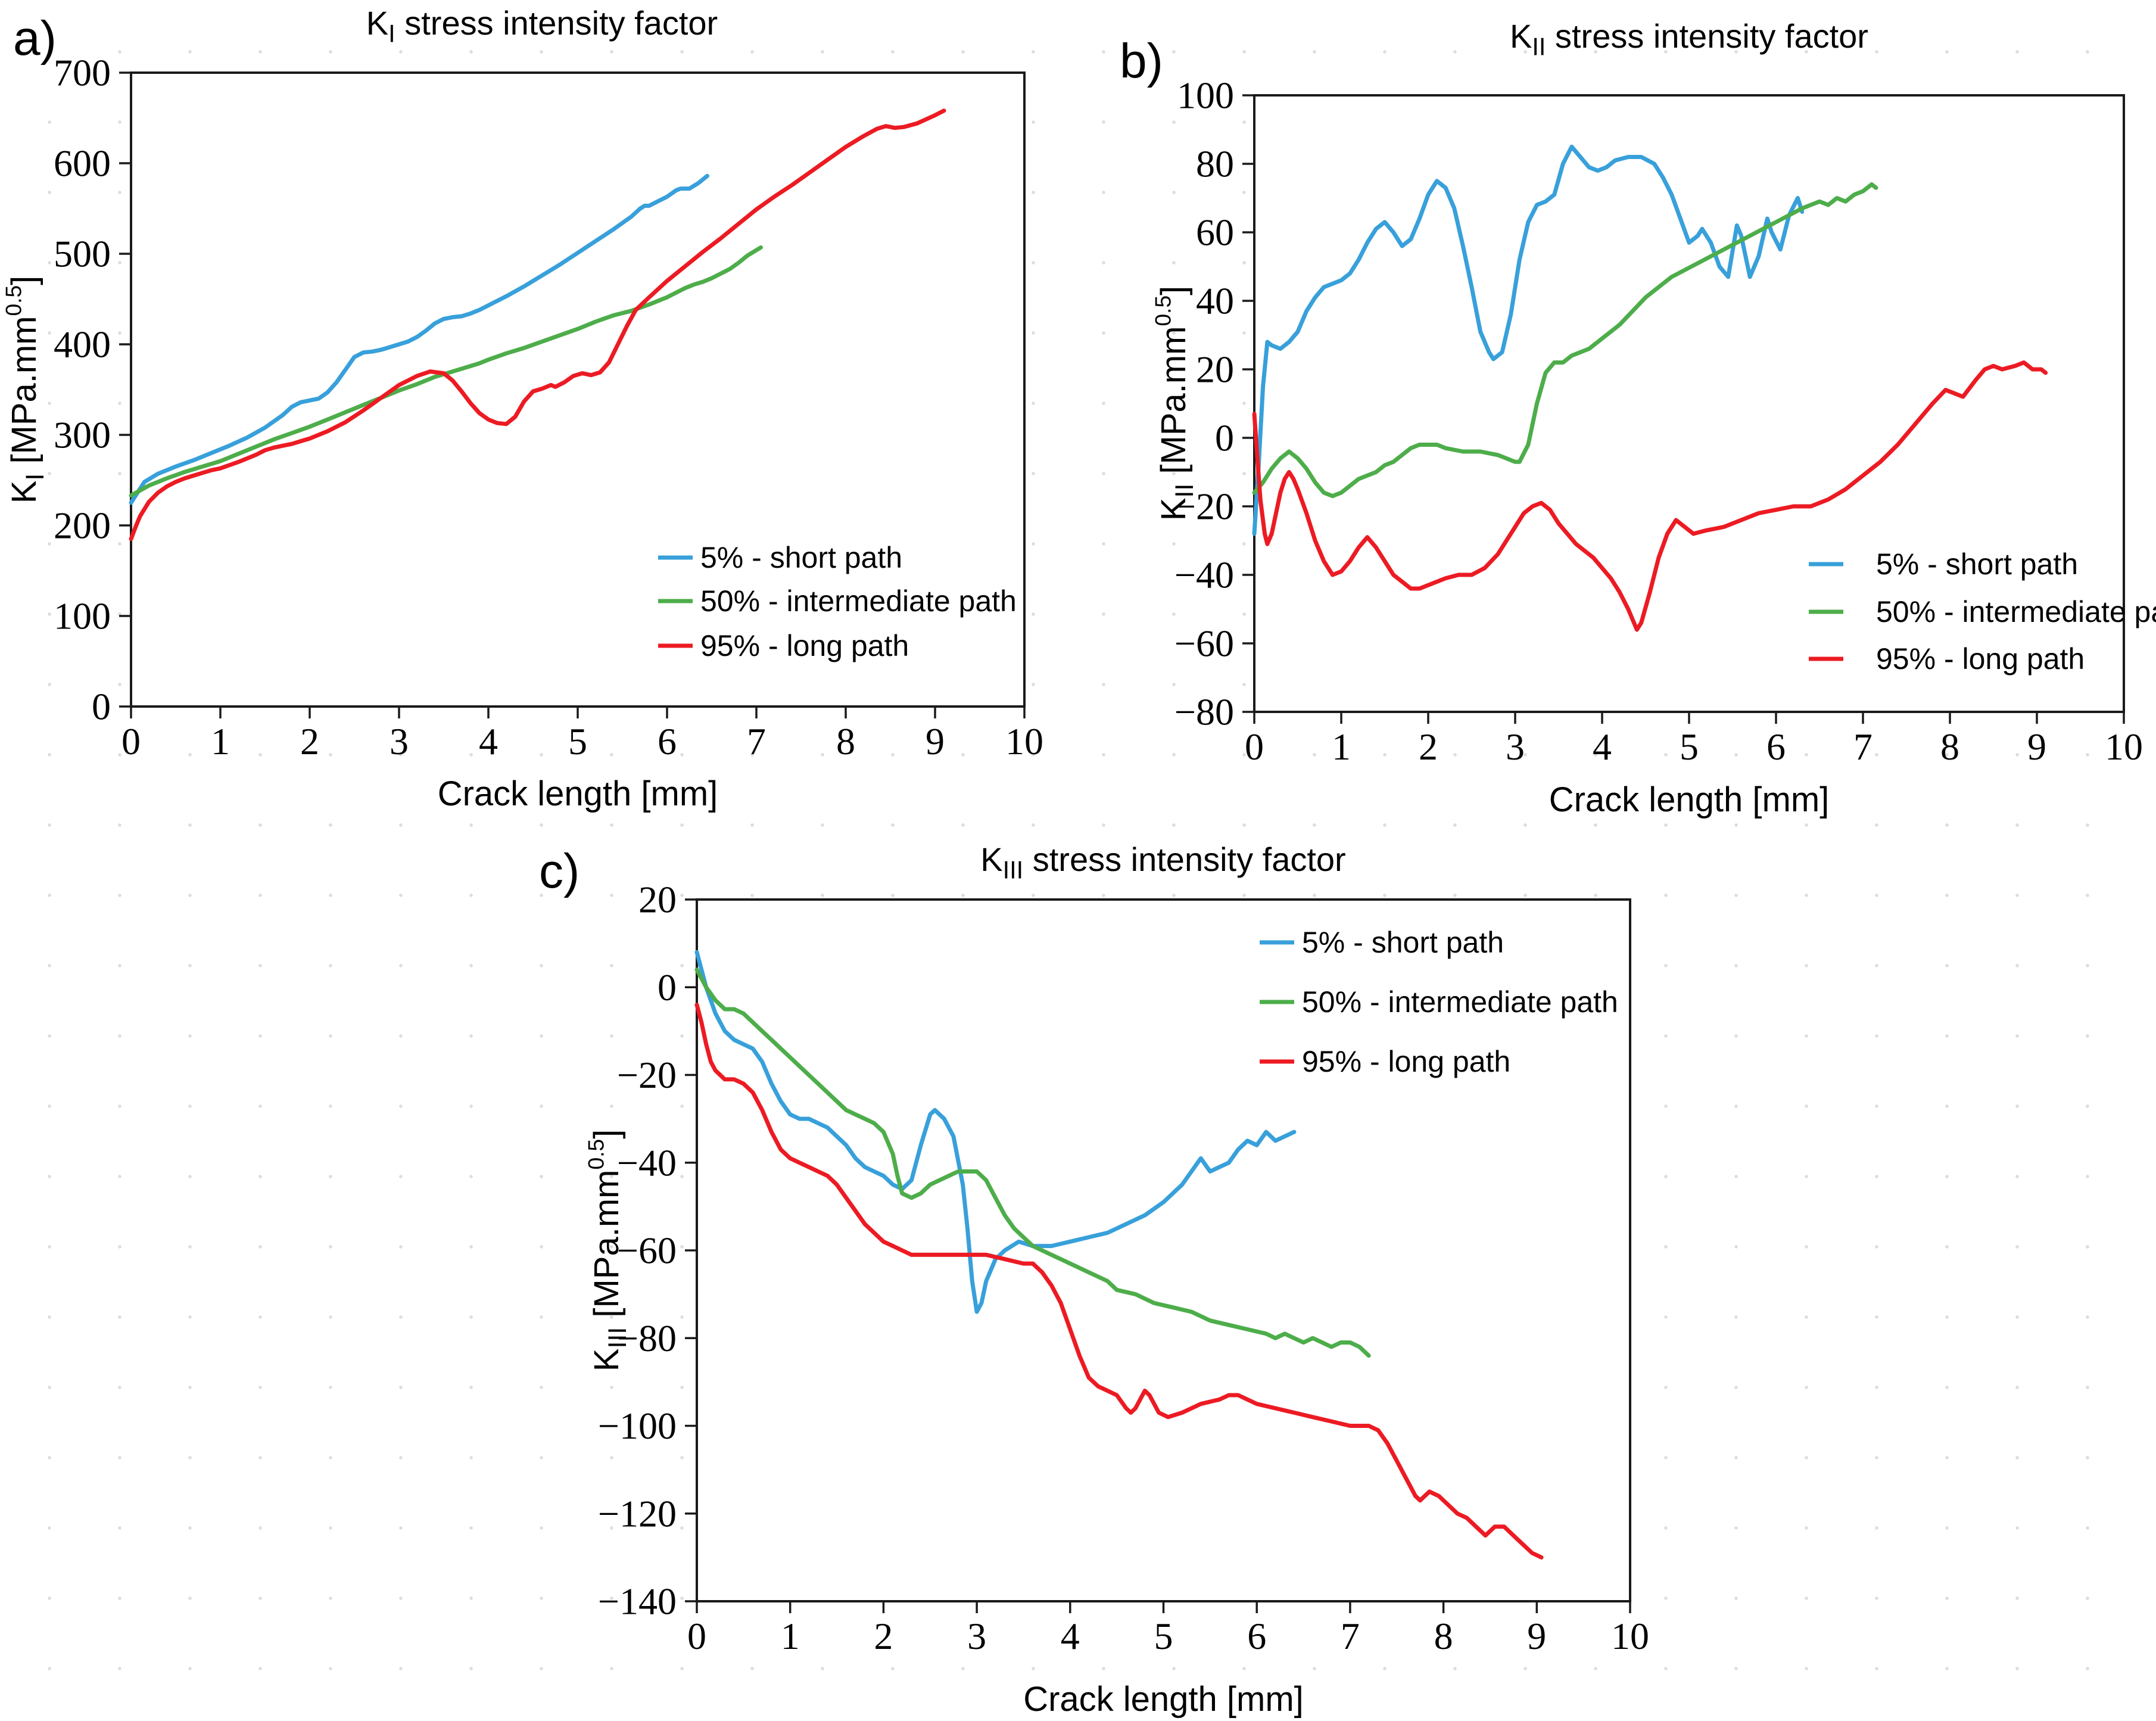 This screenshot has width=2156, height=1721. I want to click on y-tick-label: 400, so click(82, 344).